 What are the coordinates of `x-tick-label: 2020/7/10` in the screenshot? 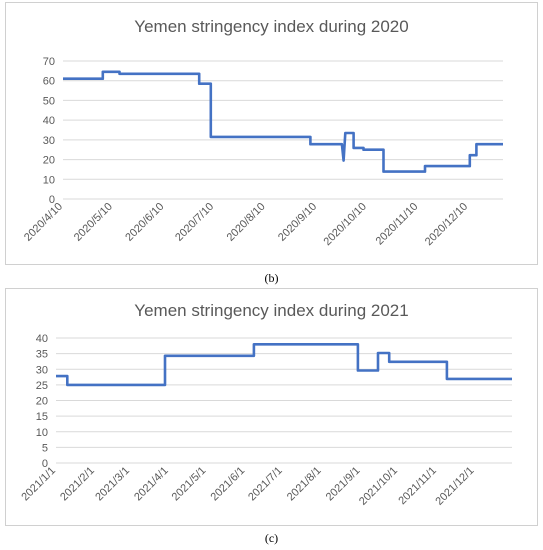 It's located at (194, 222).